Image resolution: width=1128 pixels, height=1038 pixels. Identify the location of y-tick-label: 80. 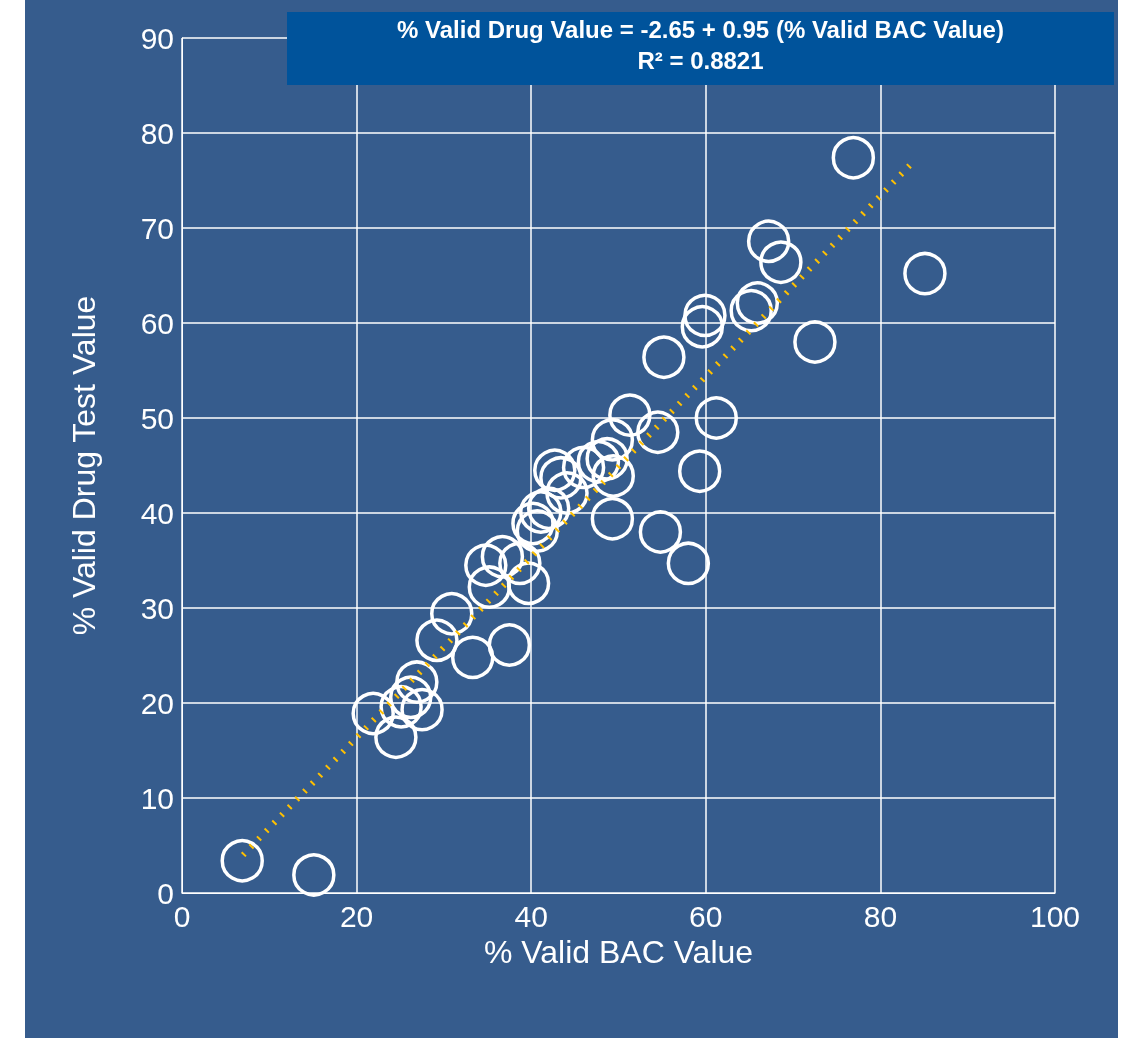
(157, 133).